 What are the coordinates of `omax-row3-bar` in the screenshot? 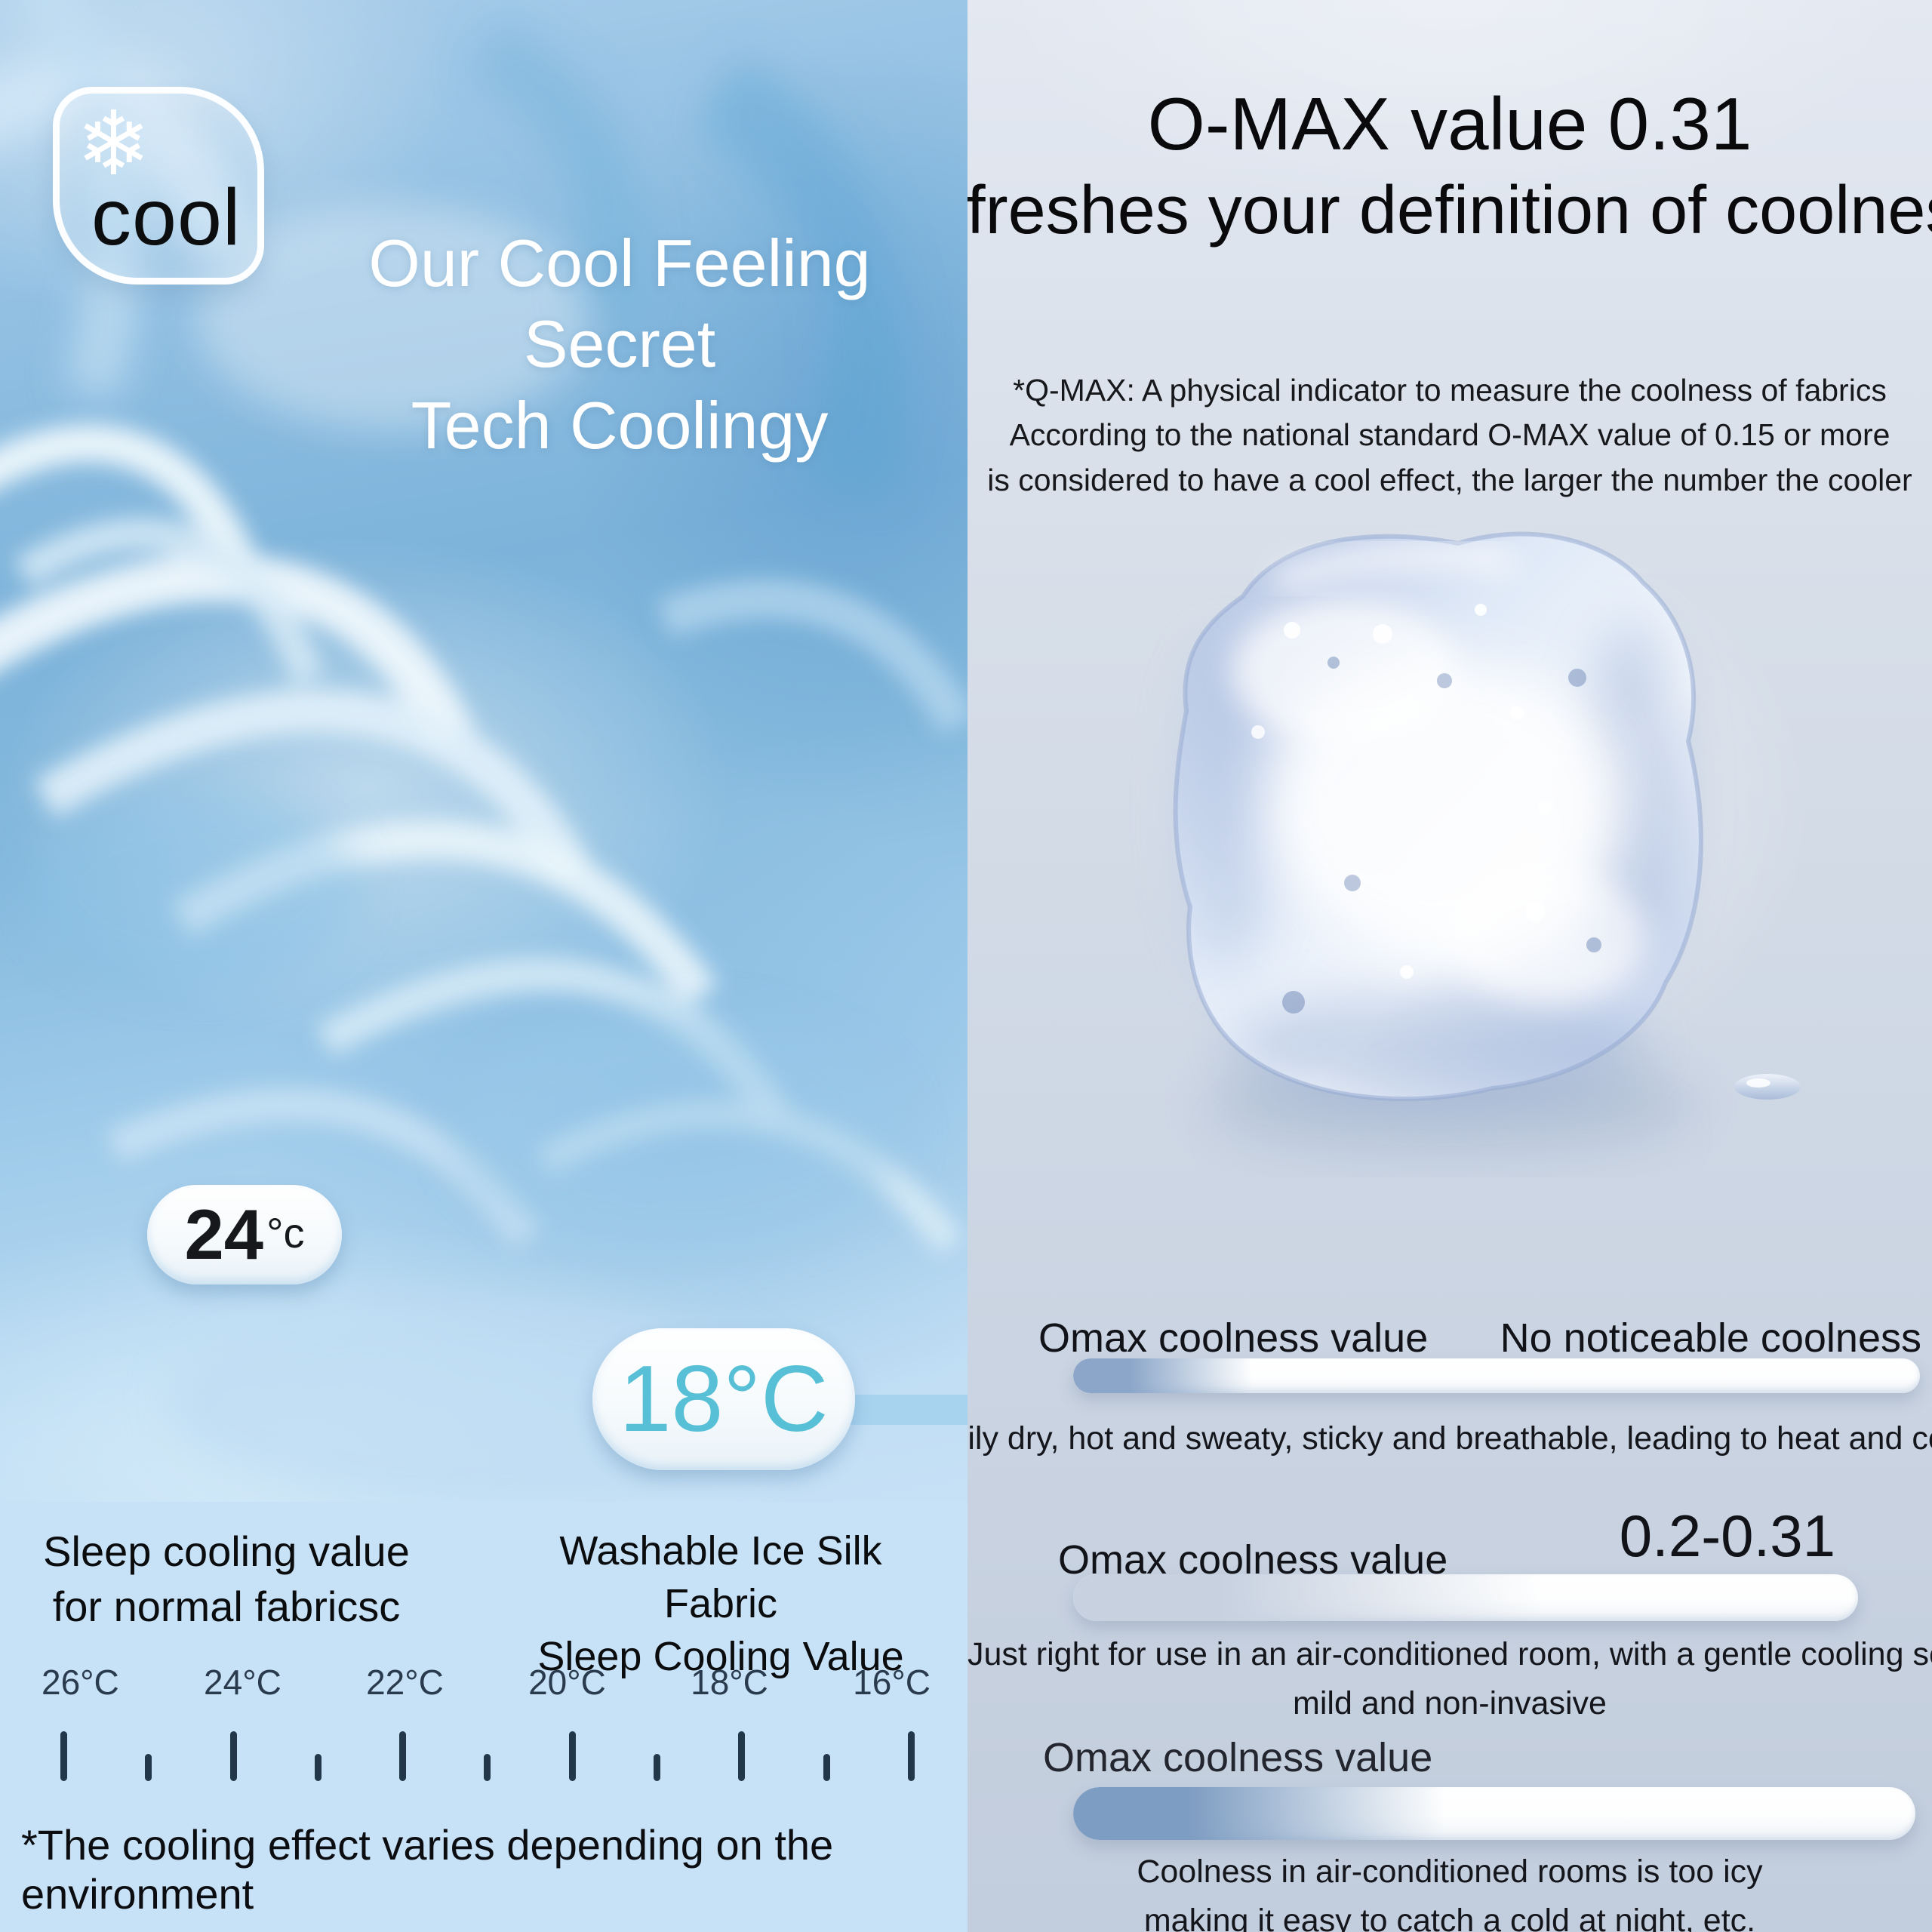 It's located at (1494, 1813).